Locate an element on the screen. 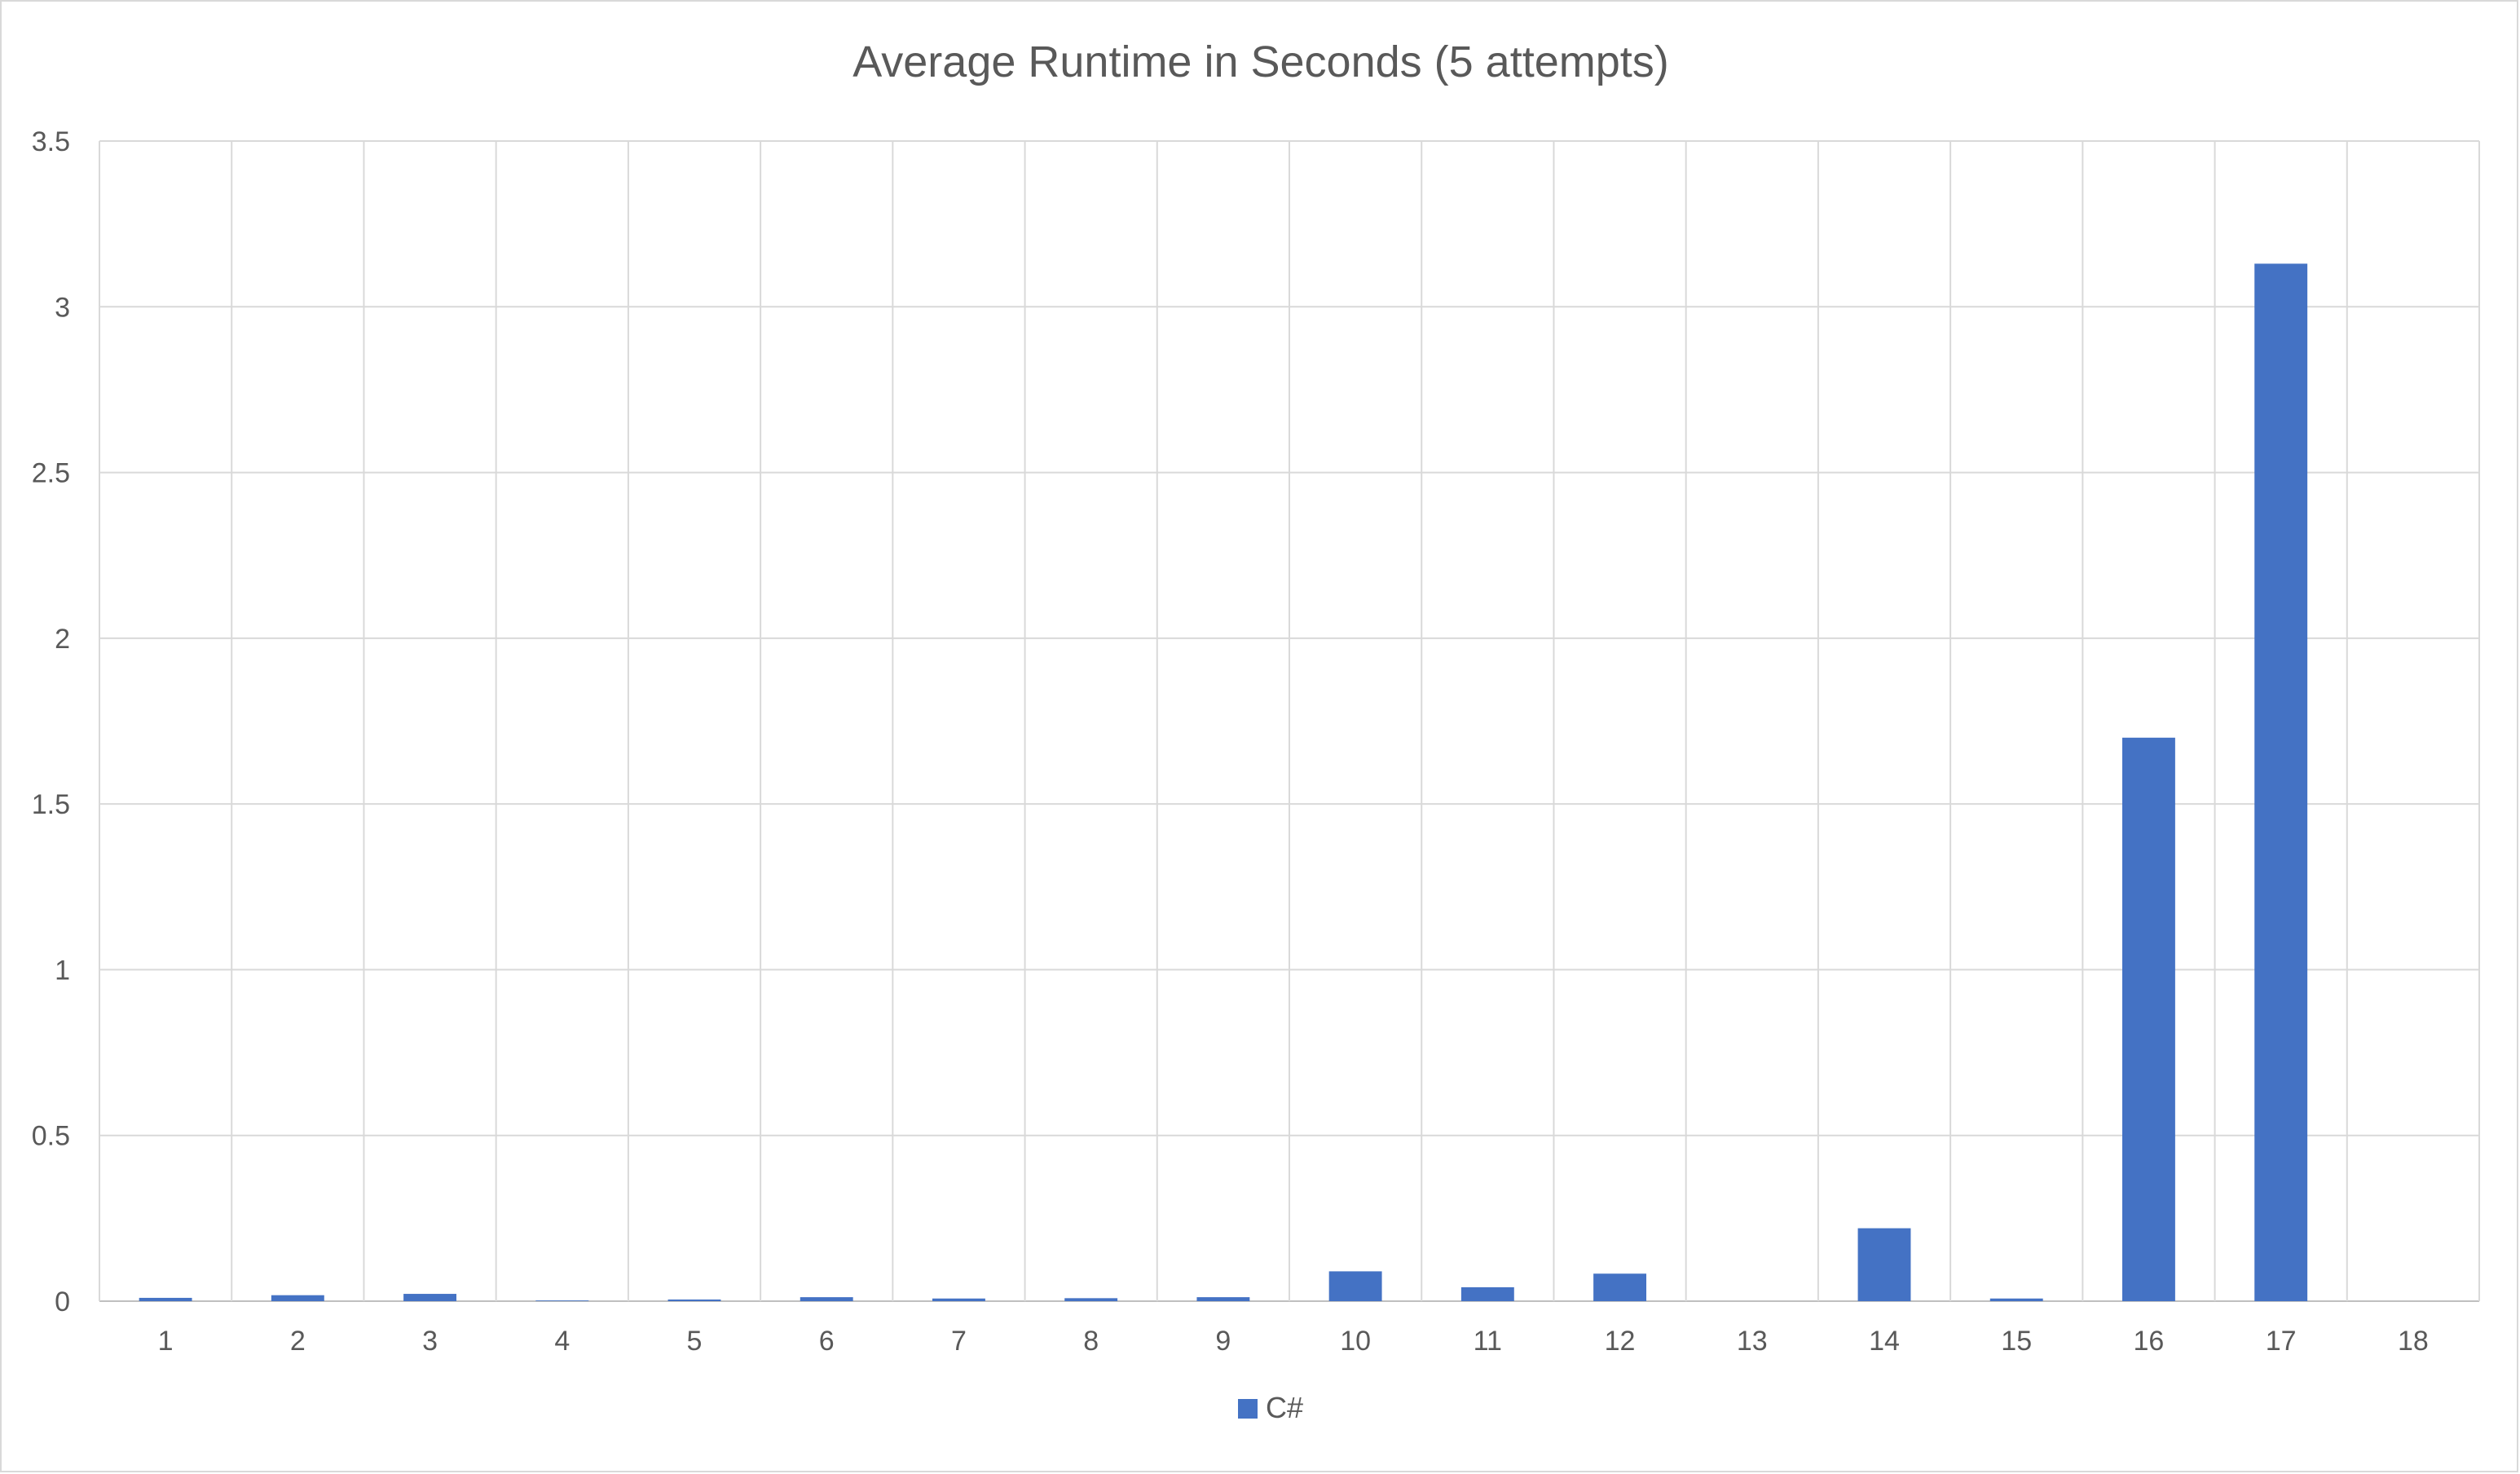 The height and width of the screenshot is (1474, 2520). x-tick-label: 5 is located at coordinates (695, 1341).